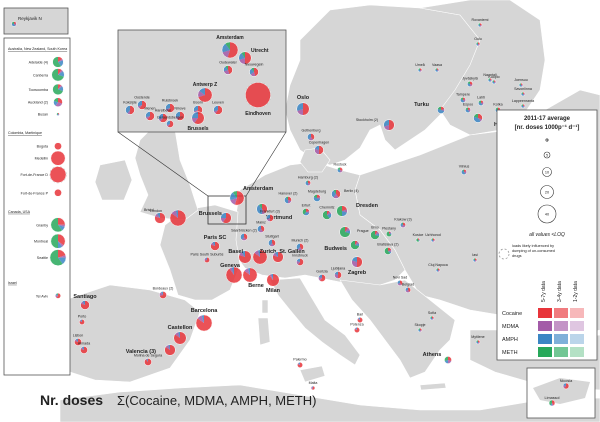  I want to click on city-brno-pie, so click(375, 235).